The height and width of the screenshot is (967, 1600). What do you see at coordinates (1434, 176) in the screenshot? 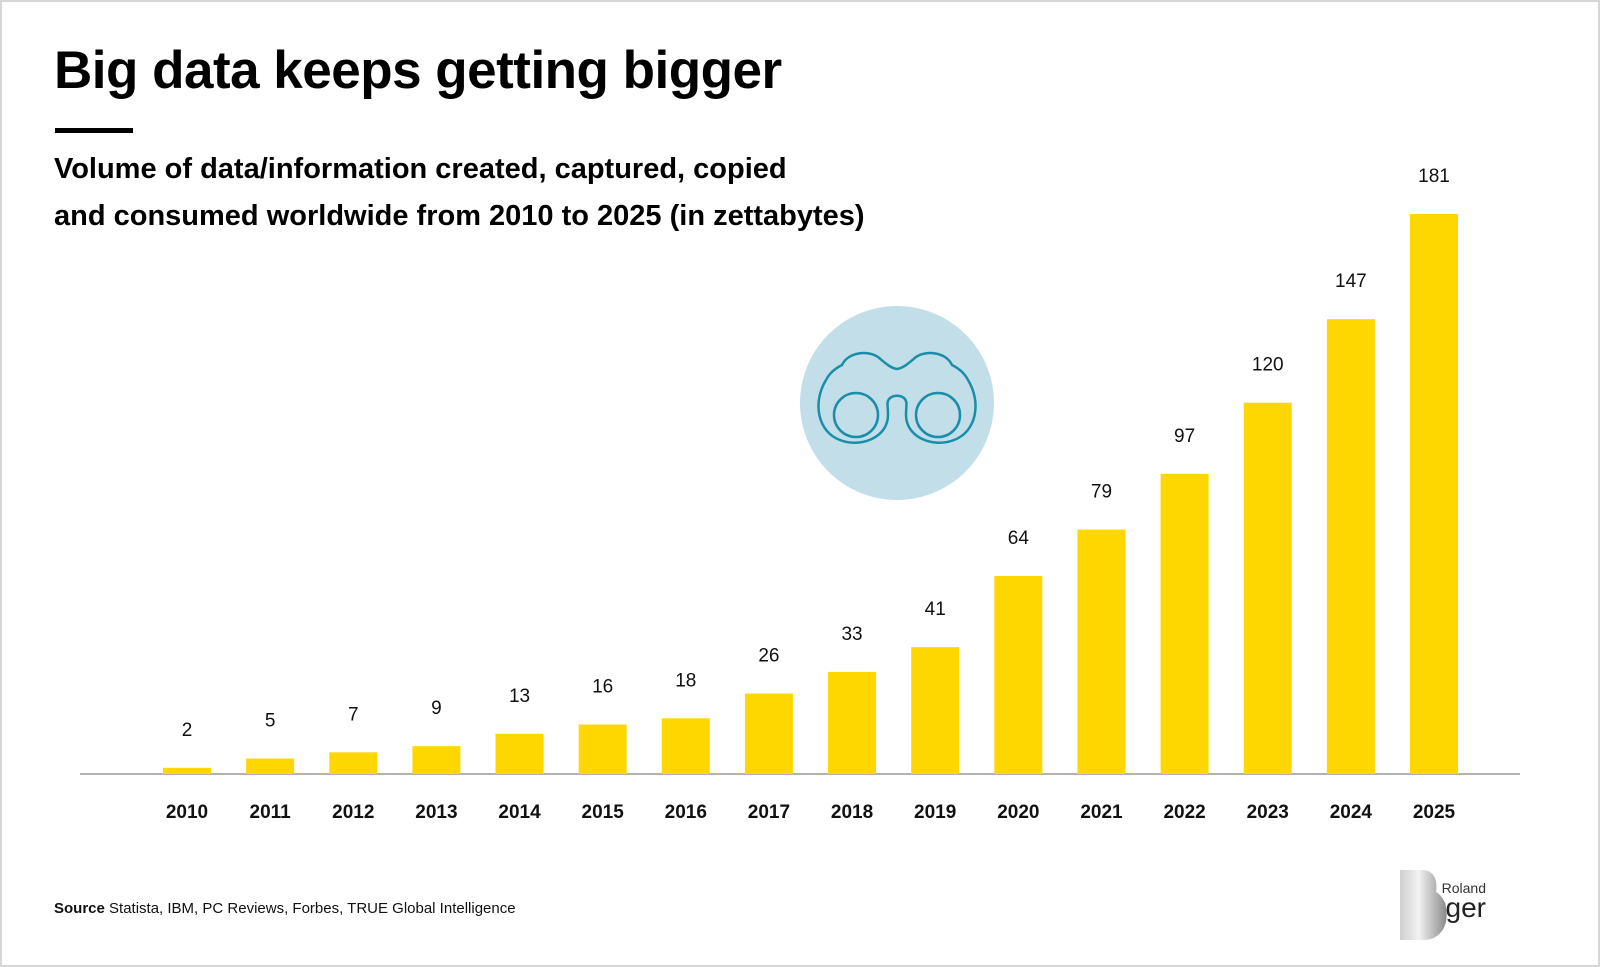
I see `data-label-2025: 181` at bounding box center [1434, 176].